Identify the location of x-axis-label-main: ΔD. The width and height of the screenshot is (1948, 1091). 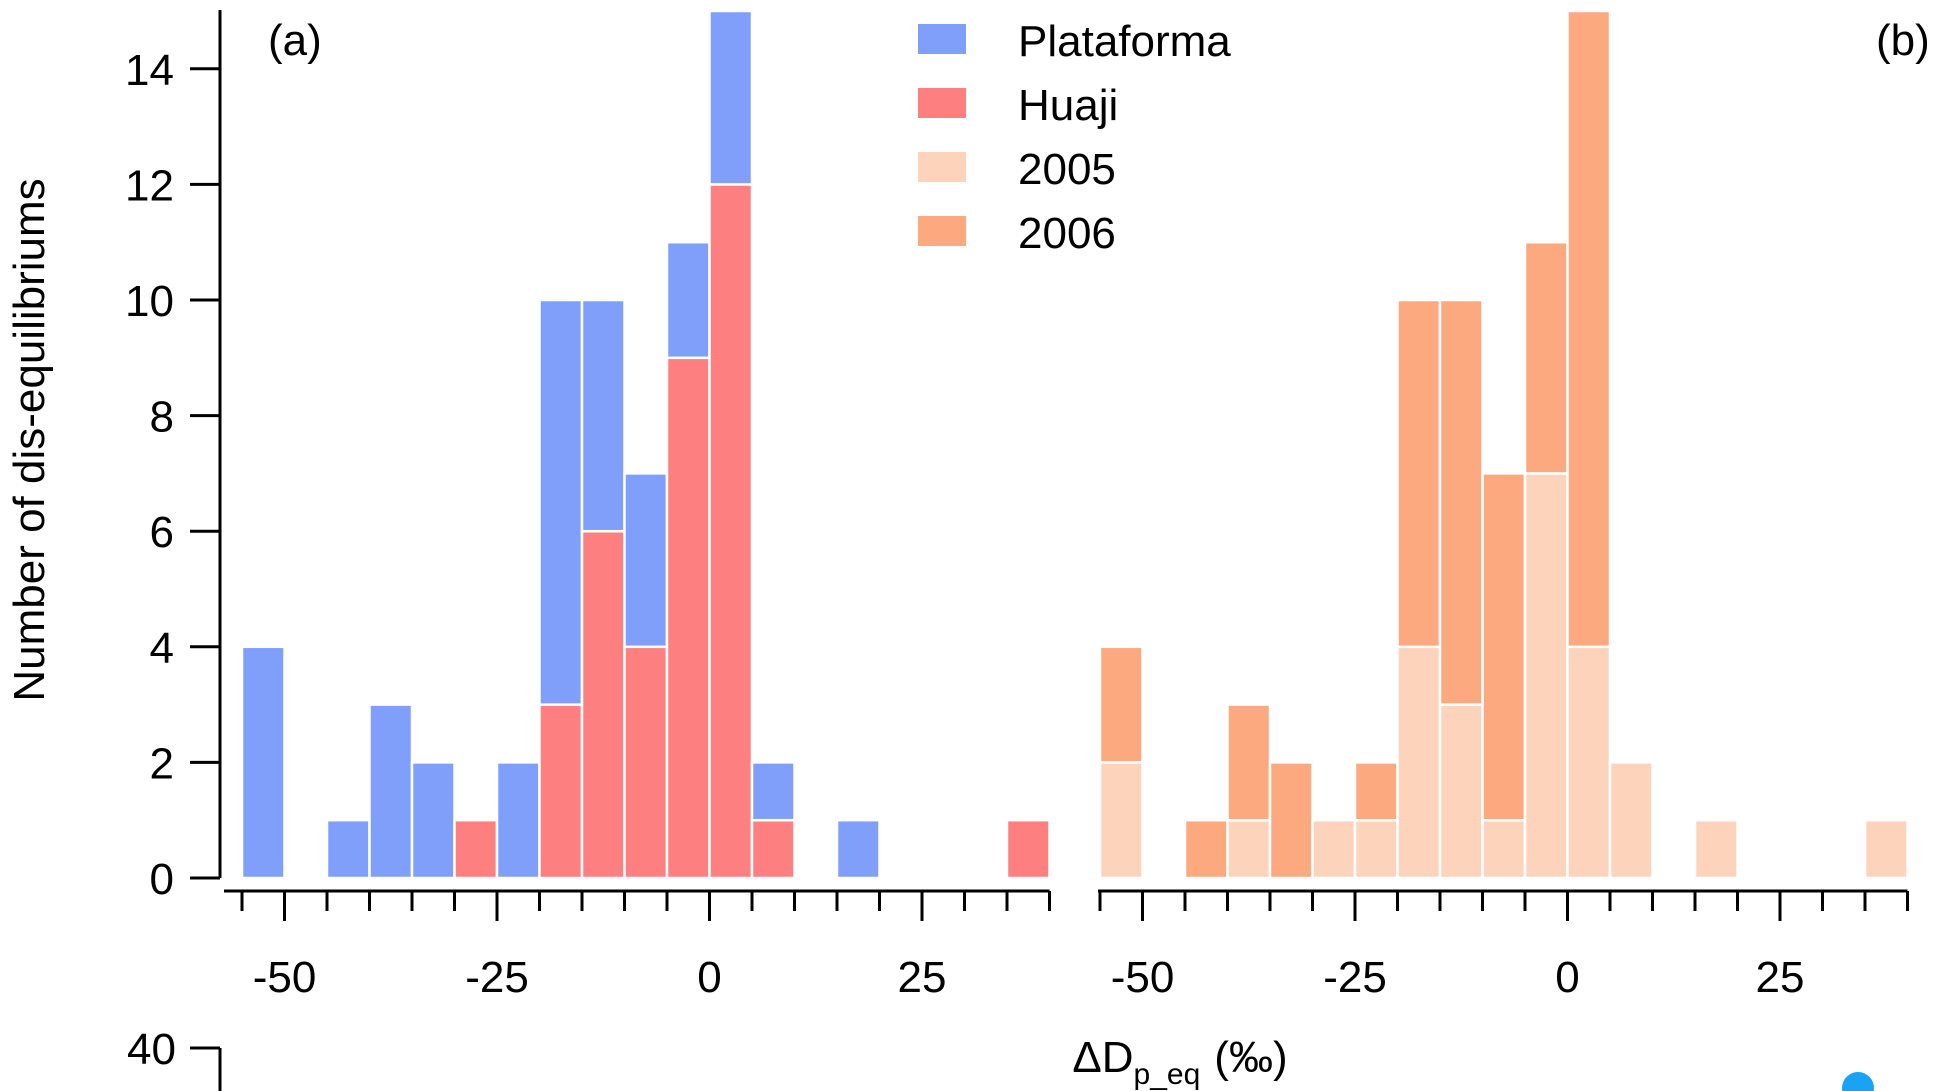
(1102, 1057).